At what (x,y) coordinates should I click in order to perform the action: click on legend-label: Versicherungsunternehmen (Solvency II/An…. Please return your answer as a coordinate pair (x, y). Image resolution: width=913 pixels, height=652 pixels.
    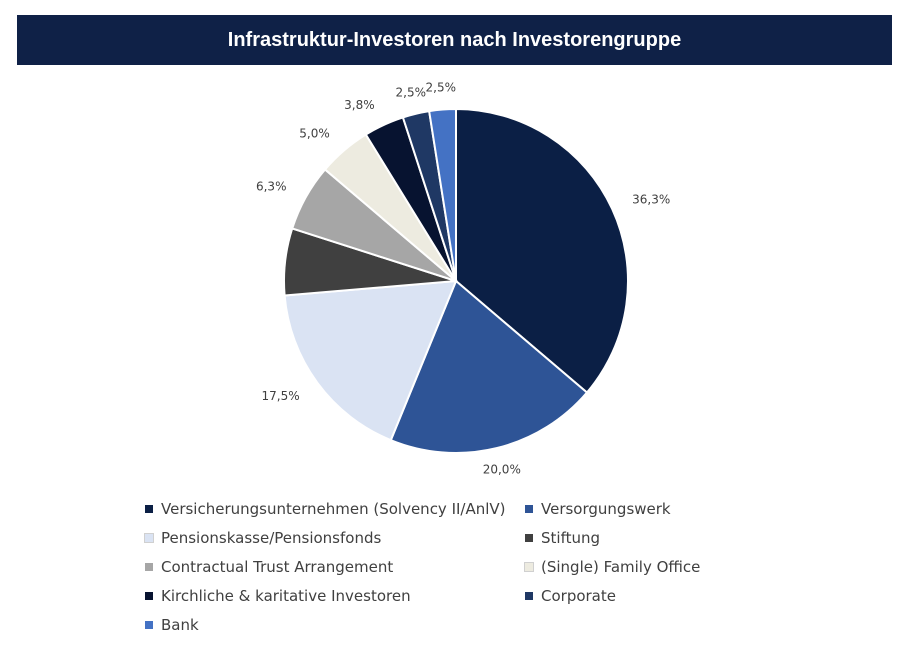
    Looking at the image, I should click on (333, 509).